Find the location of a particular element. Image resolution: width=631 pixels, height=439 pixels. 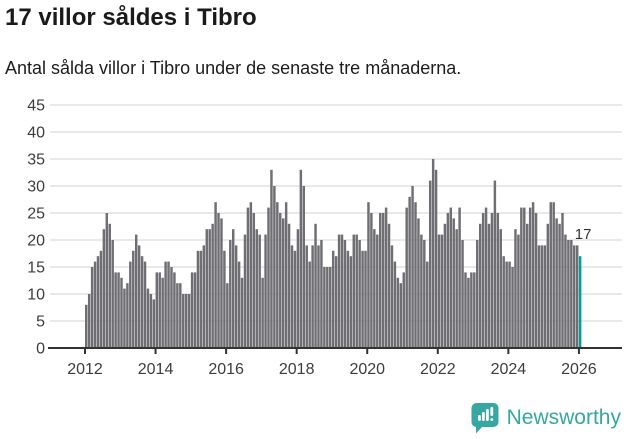

y-tick-label: 15 is located at coordinates (36, 268).